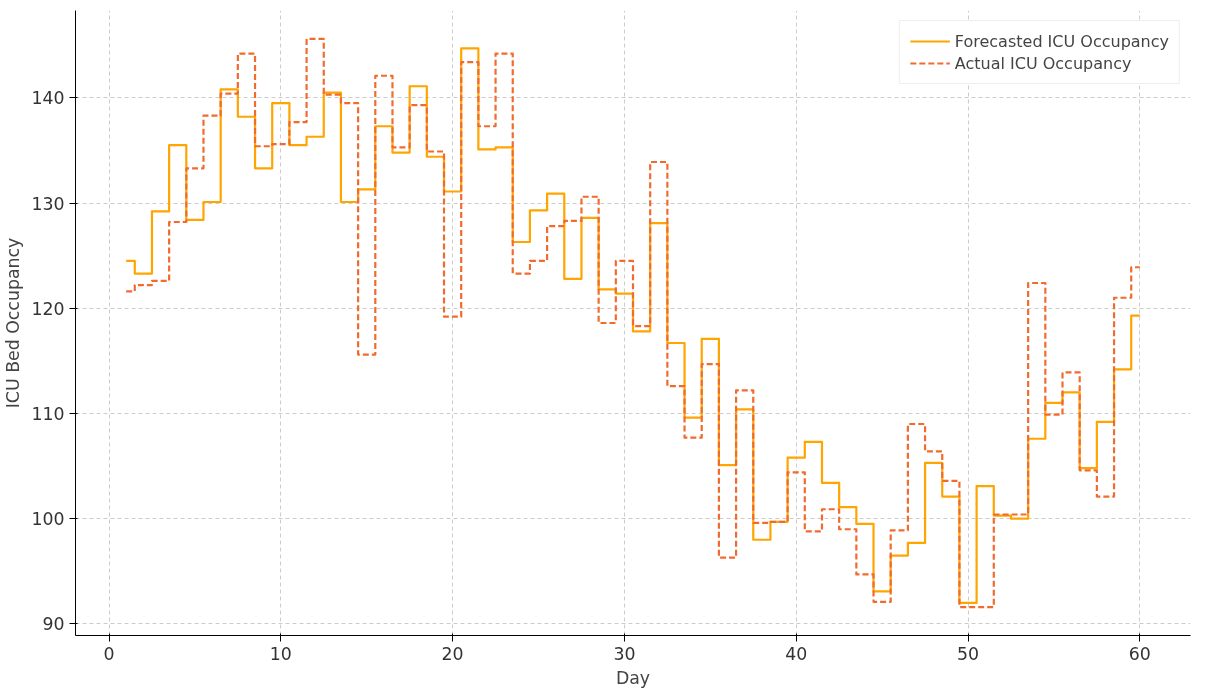  What do you see at coordinates (53, 624) in the screenshot?
I see `y-tick-label: 90` at bounding box center [53, 624].